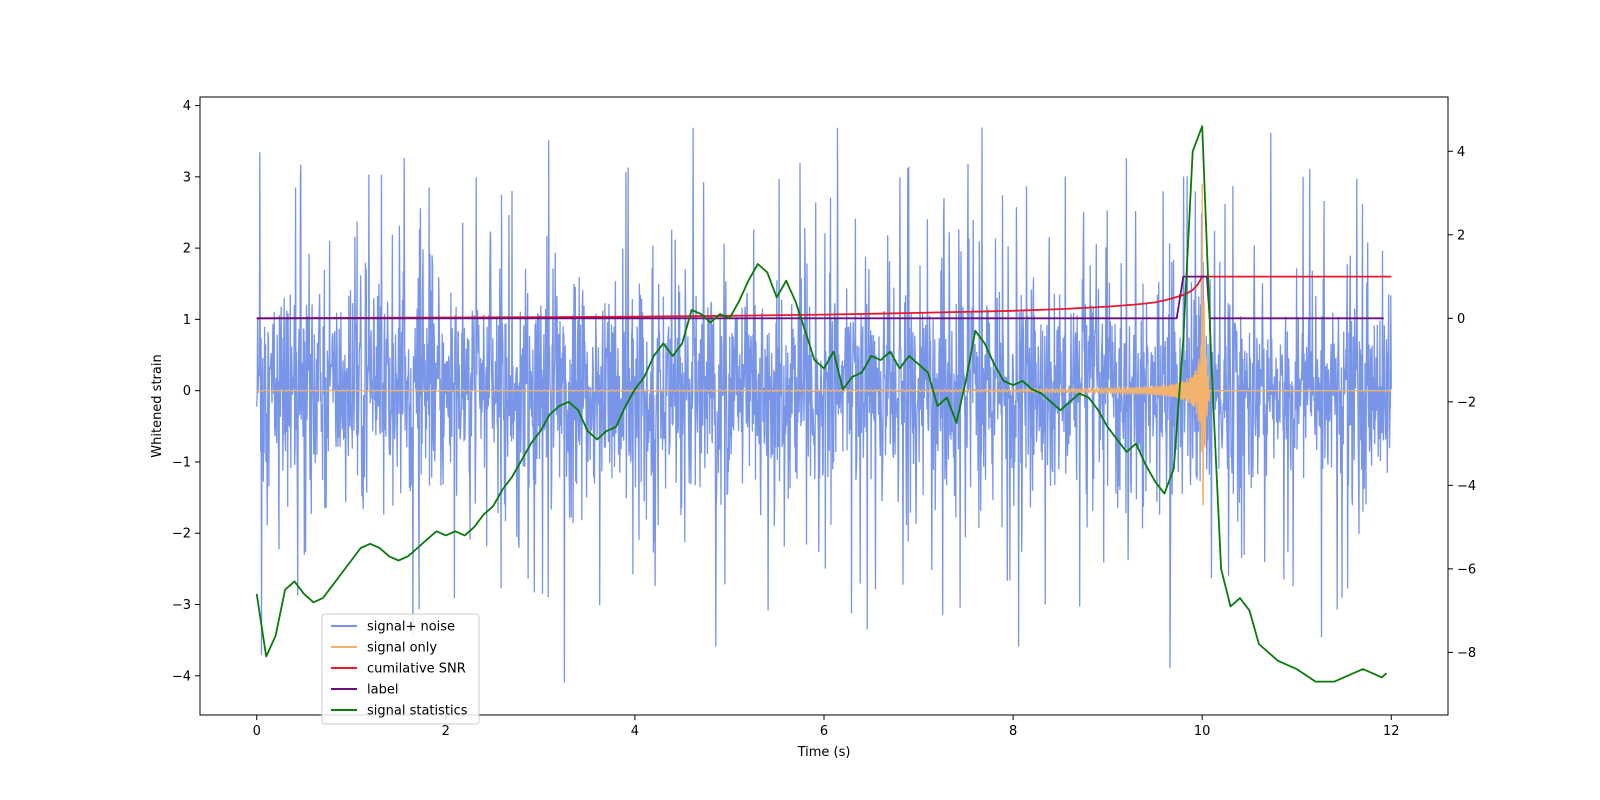 The image size is (1600, 800). I want to click on y-left-tick-label: −3, so click(181, 605).